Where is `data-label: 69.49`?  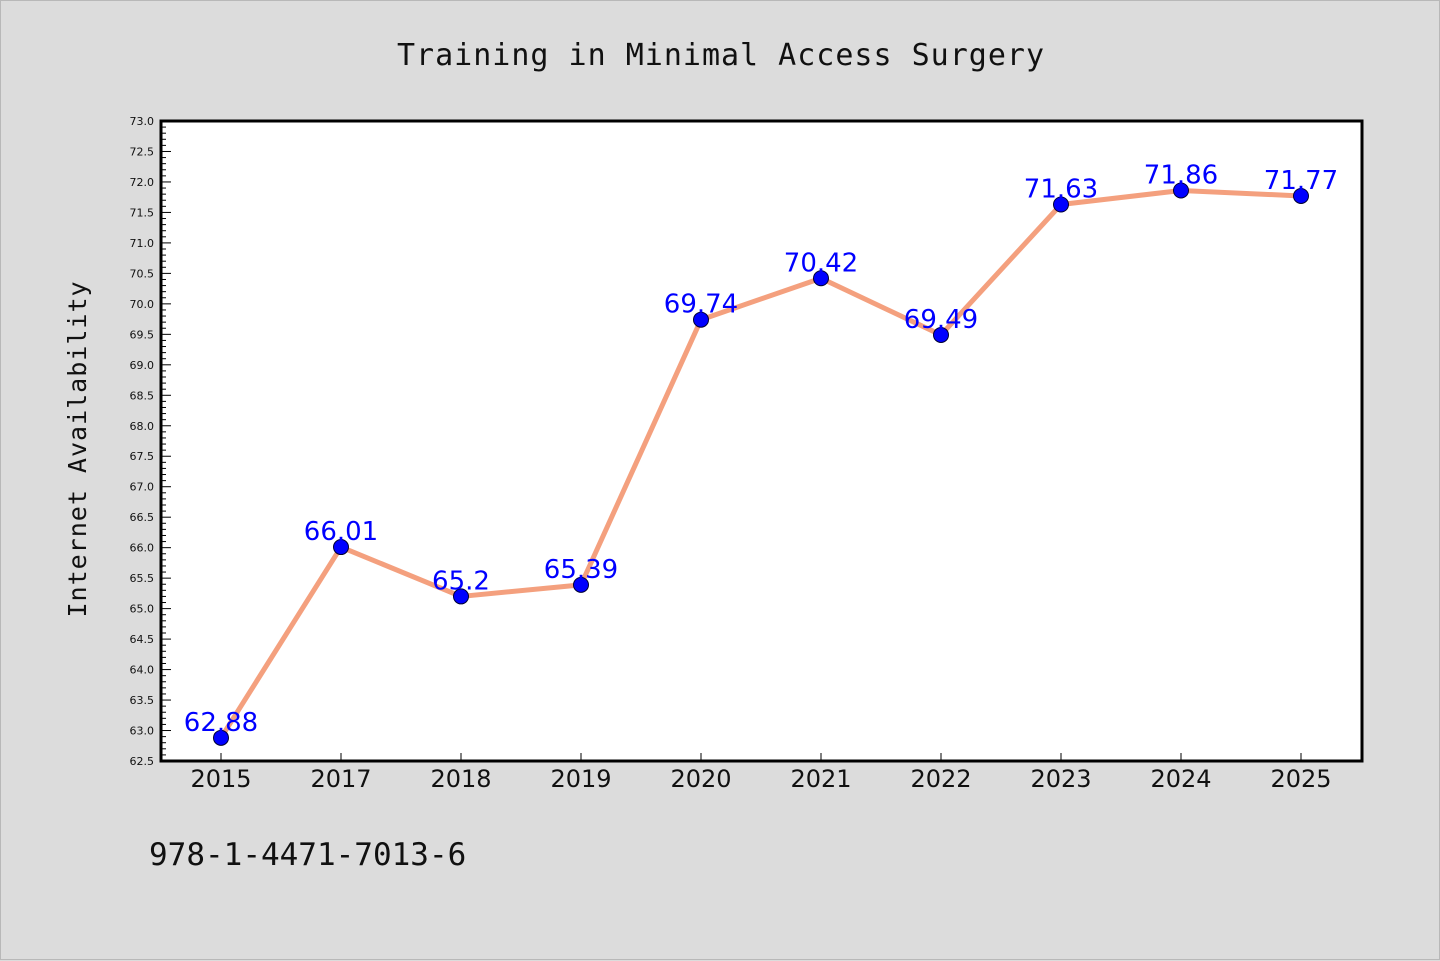
data-label: 69.49 is located at coordinates (941, 320).